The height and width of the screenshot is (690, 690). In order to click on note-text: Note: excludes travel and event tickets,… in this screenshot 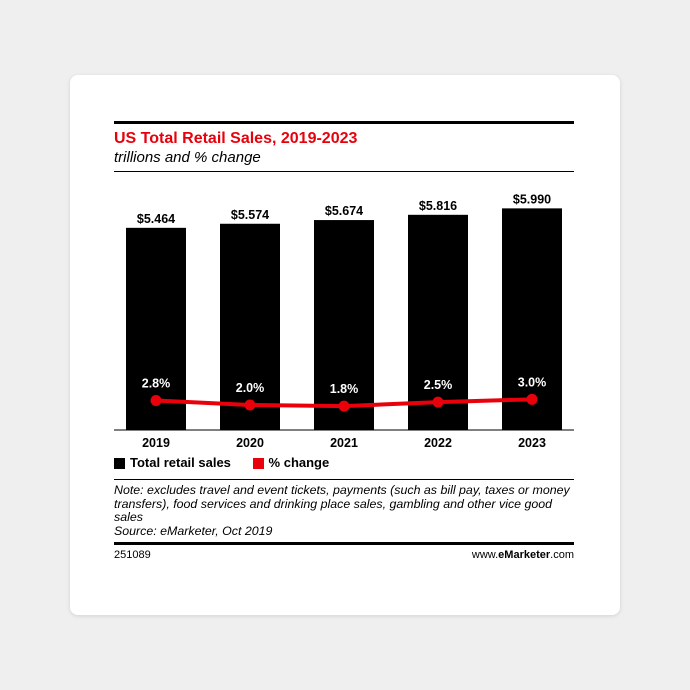, I will do `click(342, 503)`.